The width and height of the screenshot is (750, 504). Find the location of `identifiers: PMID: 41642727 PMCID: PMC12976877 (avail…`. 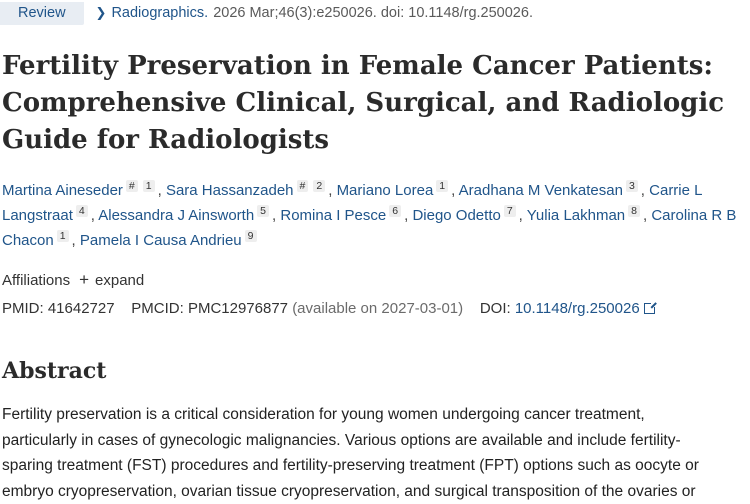

identifiers: PMID: 41642727 PMCID: PMC12976877 (avail… is located at coordinates (328, 308).